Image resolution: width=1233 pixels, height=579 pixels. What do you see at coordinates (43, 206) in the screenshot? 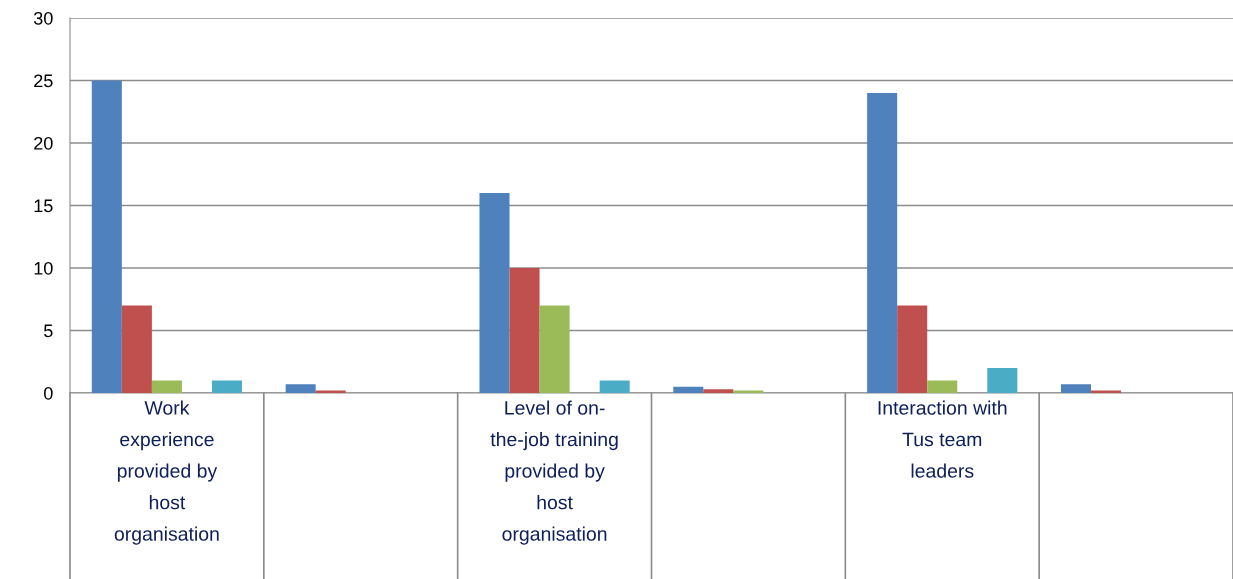
I see `y-tick-label: 15` at bounding box center [43, 206].